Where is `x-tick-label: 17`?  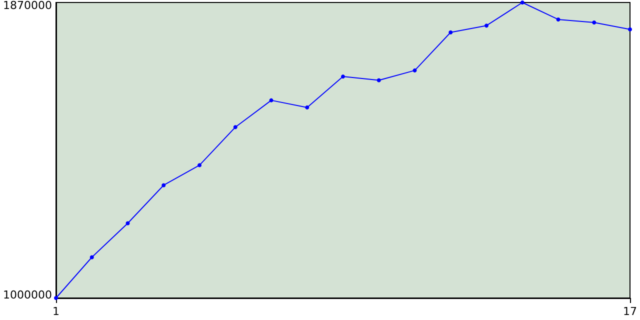 x-tick-label: 17 is located at coordinates (630, 311).